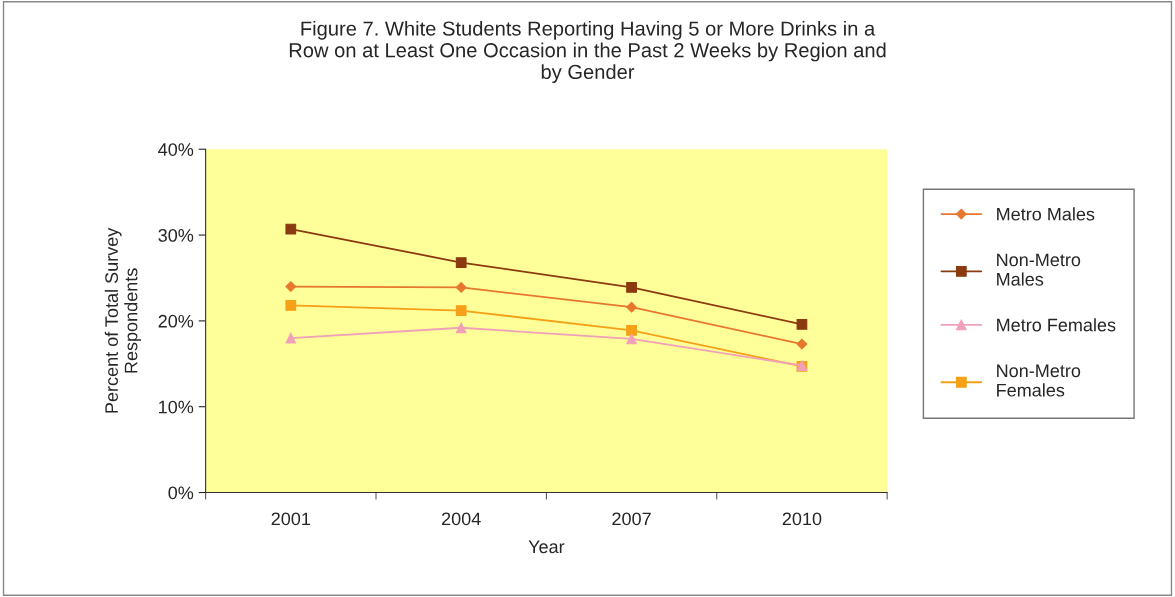 This screenshot has height=597, width=1175. I want to click on x-tick-label: 2004, so click(461, 519).